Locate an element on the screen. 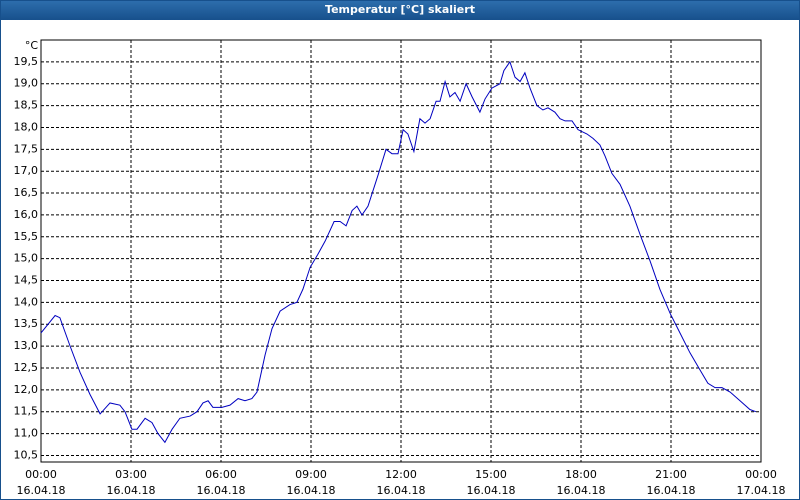  y-tick-label: 12,0 is located at coordinates (26, 389).